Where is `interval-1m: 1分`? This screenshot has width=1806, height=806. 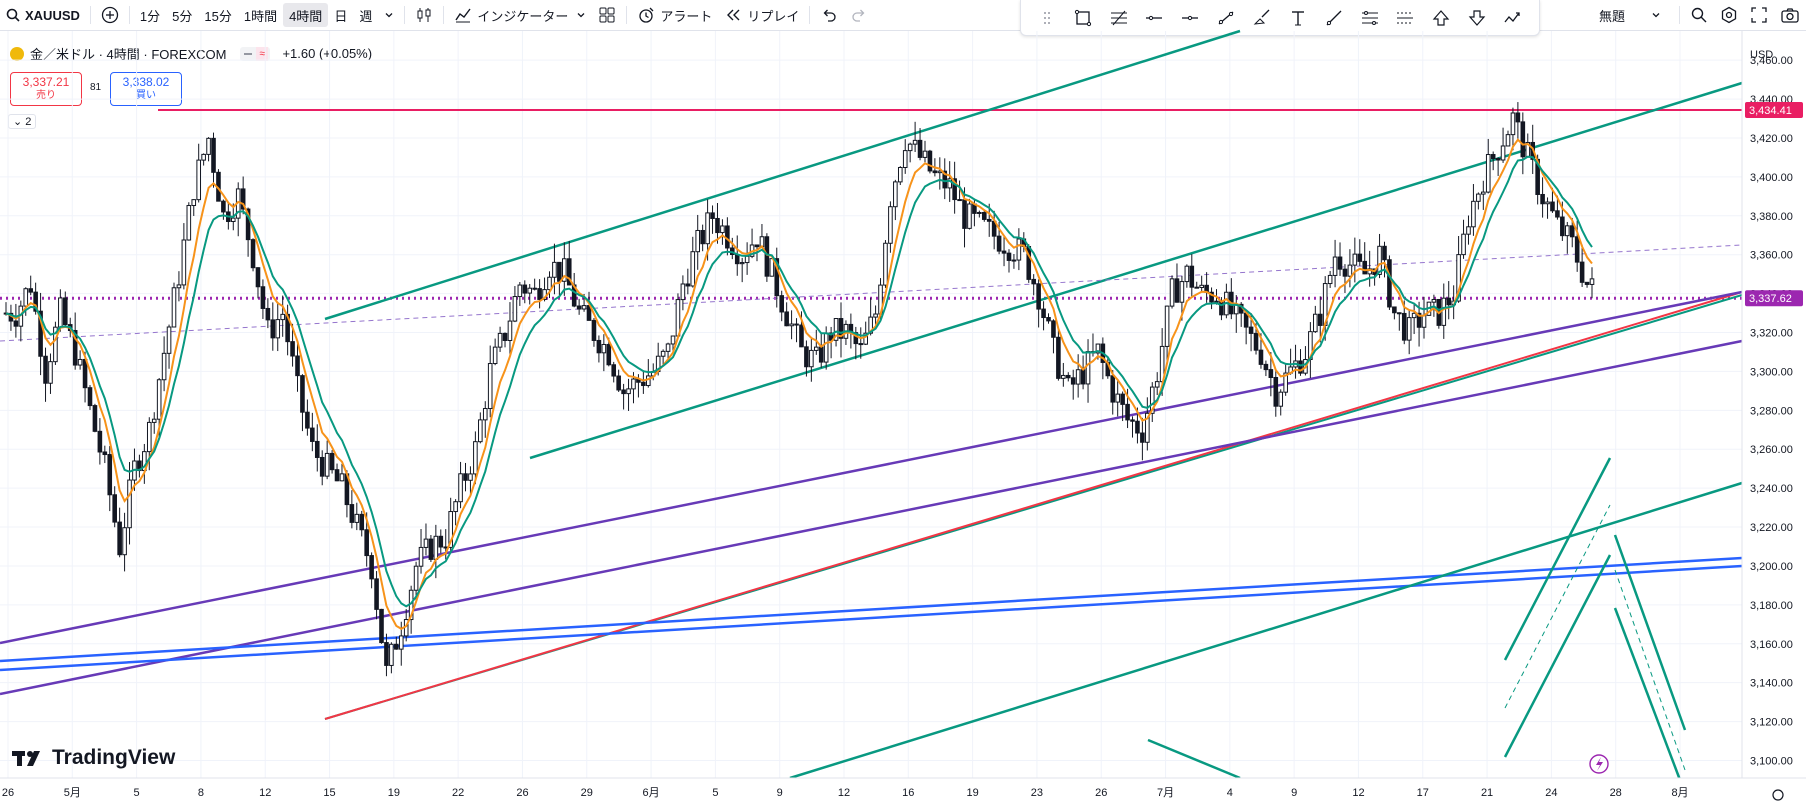
interval-1m: 1分 is located at coordinates (150, 16).